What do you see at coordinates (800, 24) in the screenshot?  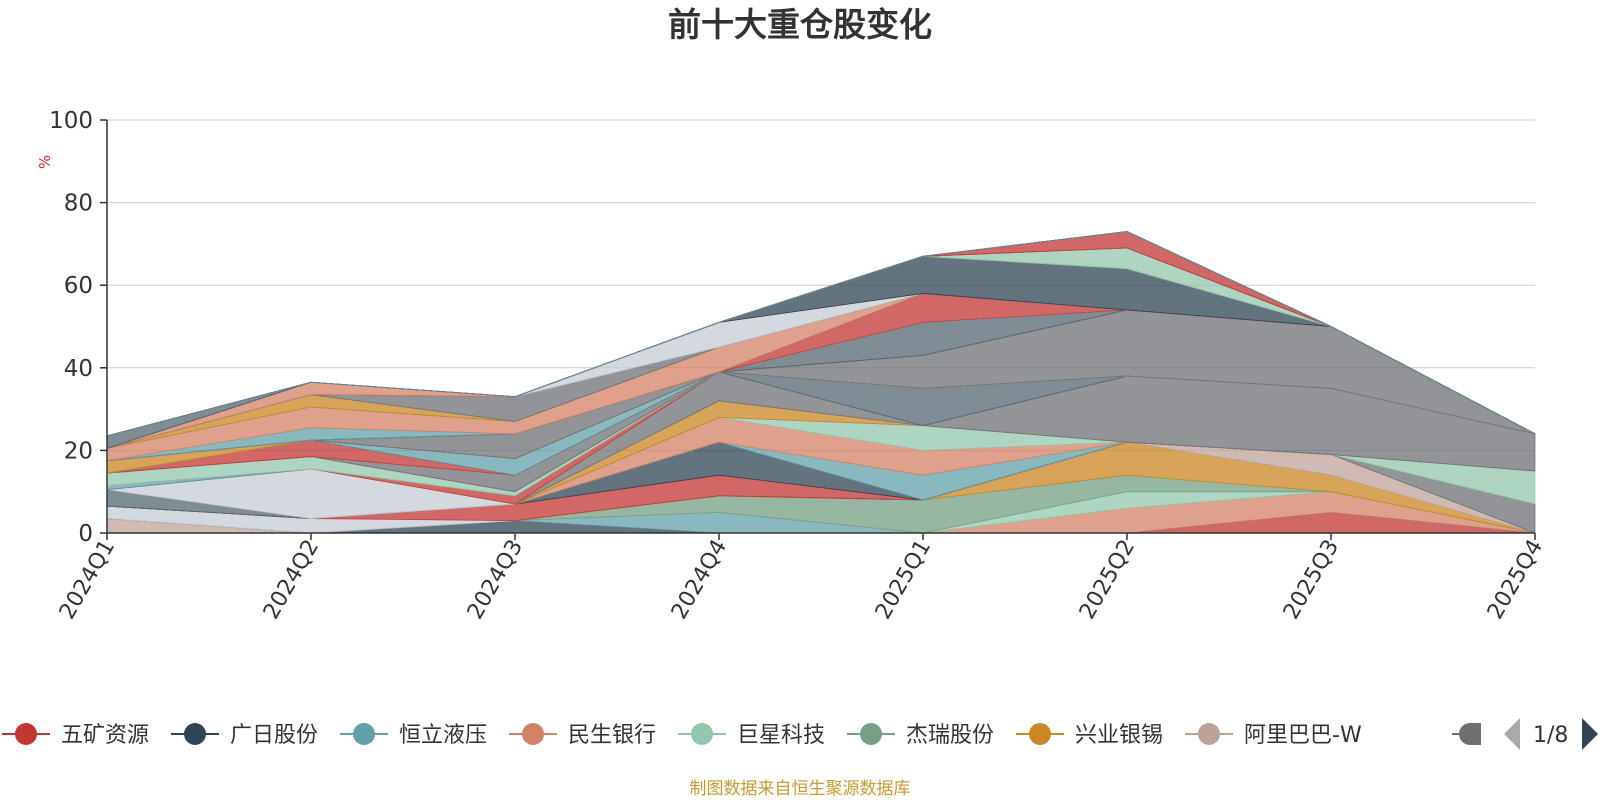 I see `chart-title: 前十大重仓股变化` at bounding box center [800, 24].